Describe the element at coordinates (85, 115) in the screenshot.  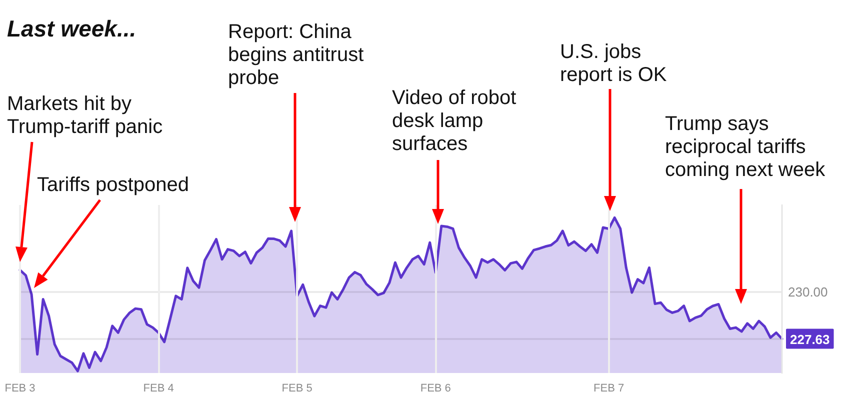
I see `text: Markets hit by Trump-tariff panic` at that location.